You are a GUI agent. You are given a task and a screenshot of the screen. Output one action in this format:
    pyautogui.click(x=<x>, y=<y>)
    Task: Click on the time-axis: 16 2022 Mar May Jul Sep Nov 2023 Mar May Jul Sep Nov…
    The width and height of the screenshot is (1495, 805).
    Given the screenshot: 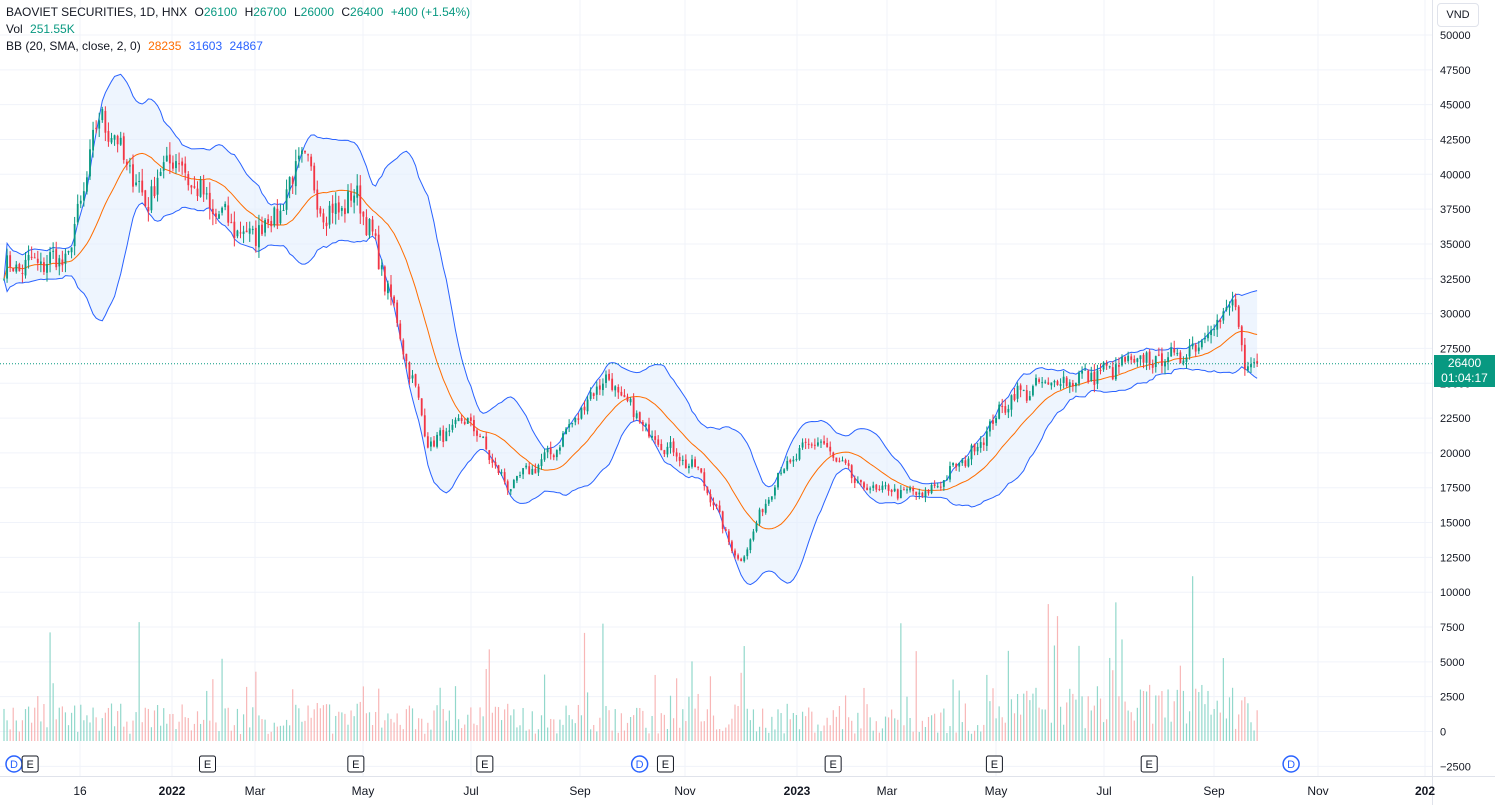 What is the action you would take?
    pyautogui.click(x=747, y=787)
    